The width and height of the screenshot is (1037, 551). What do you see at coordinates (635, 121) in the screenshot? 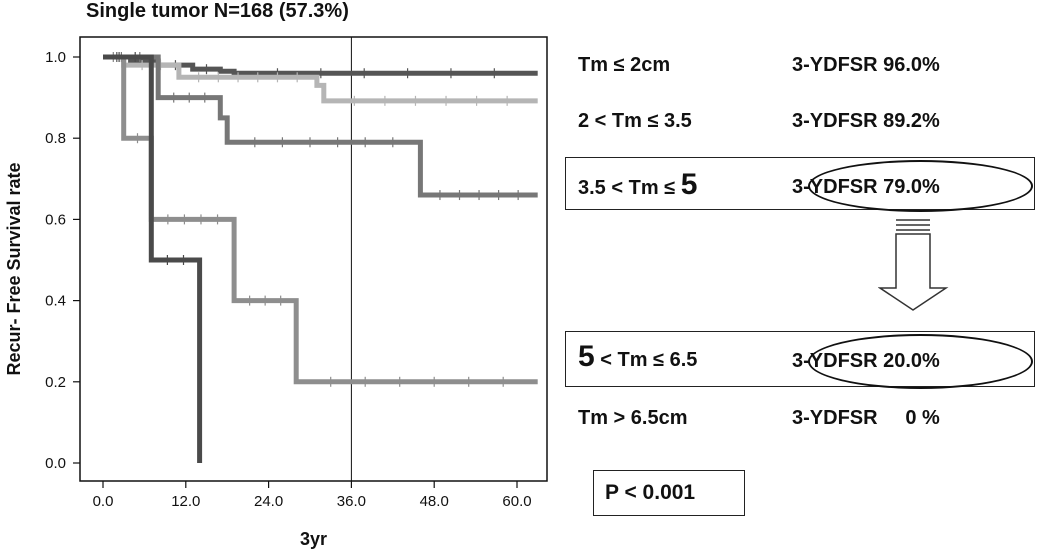
I see `row-2-label: 2 < Tm ≤ 3.5` at bounding box center [635, 121].